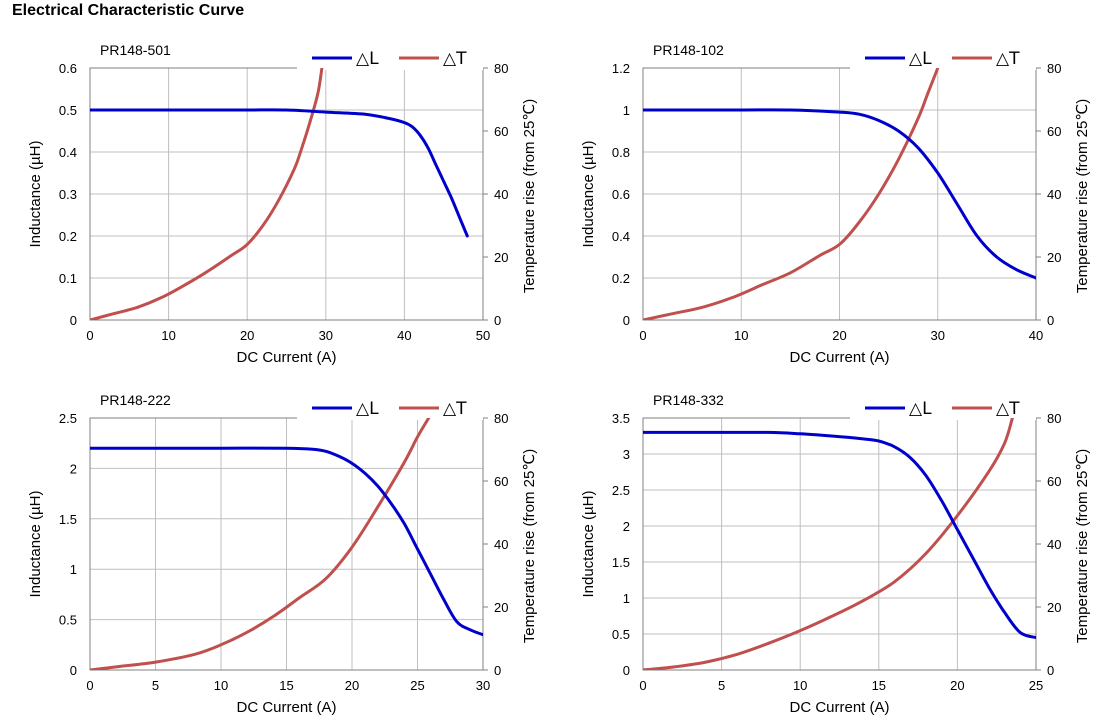 The image size is (1103, 728). What do you see at coordinates (621, 68) in the screenshot?
I see `y-tick-label: 1.2` at bounding box center [621, 68].